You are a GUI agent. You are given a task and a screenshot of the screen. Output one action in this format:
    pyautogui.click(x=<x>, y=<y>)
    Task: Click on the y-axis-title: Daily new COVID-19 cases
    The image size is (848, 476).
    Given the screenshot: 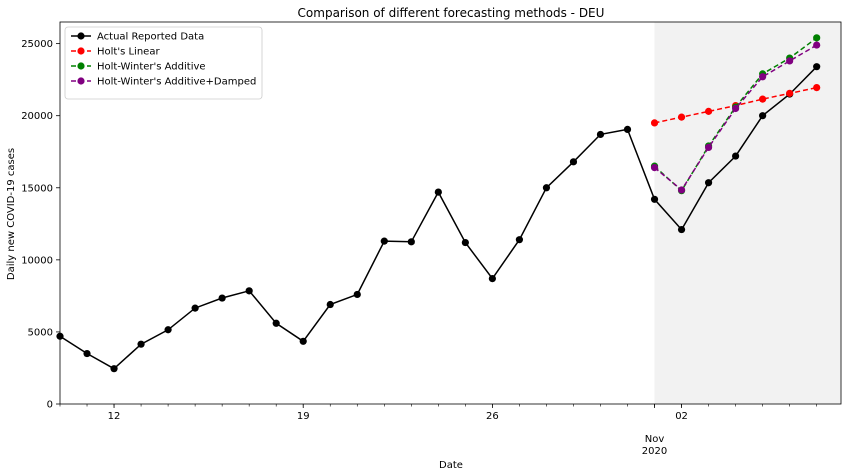 What is the action you would take?
    pyautogui.click(x=11, y=214)
    